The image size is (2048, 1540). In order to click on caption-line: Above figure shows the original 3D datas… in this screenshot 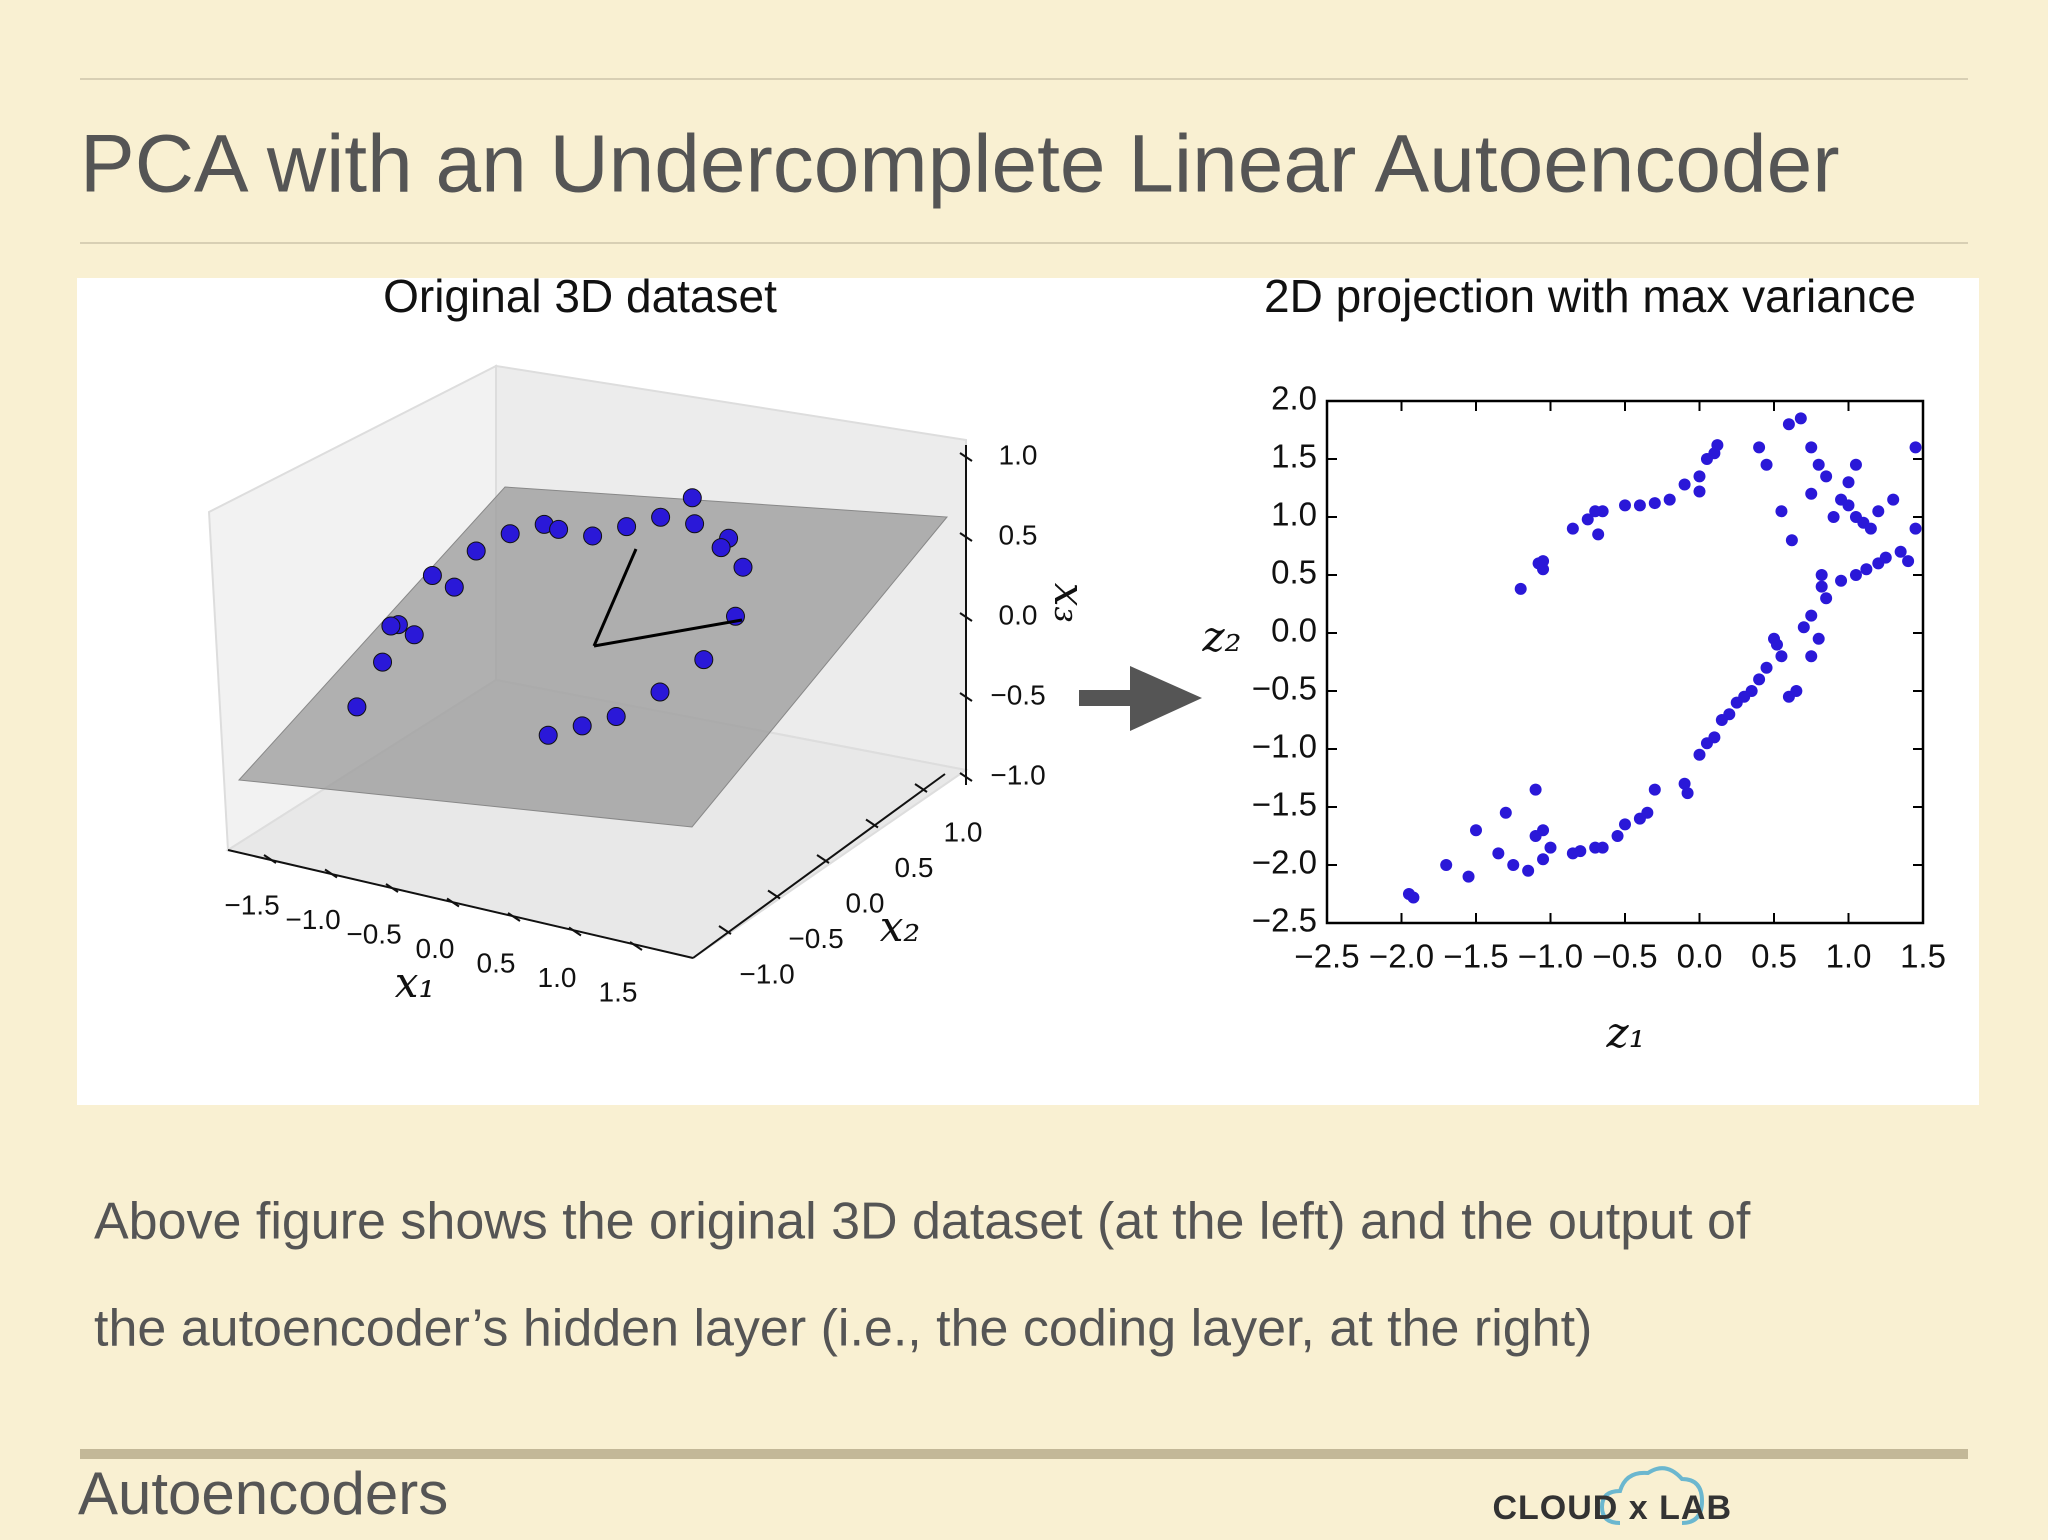, I will do `click(922, 1222)`.